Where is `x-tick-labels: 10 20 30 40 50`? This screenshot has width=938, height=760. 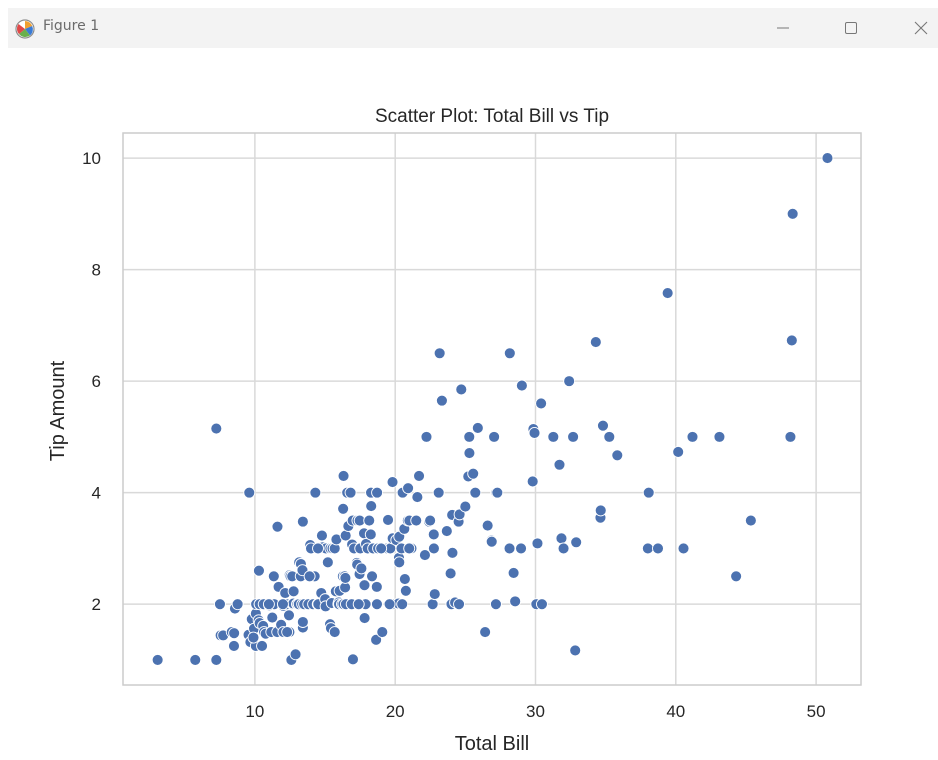 x-tick-labels: 10 20 30 40 50 is located at coordinates (535, 711).